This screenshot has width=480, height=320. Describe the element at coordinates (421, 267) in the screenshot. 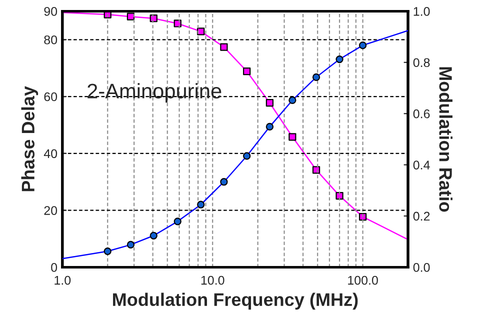

I see `y2-tick-label: 0.0` at that location.